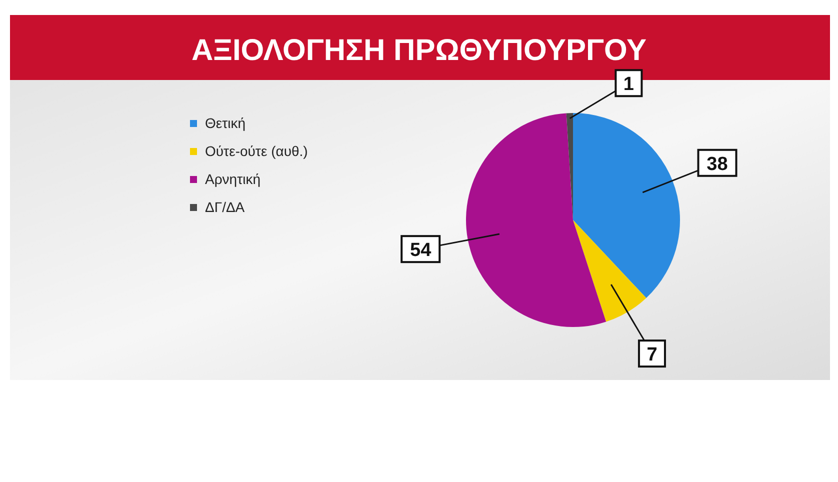 The image size is (838, 482). I want to click on data-label: 1, so click(628, 85).